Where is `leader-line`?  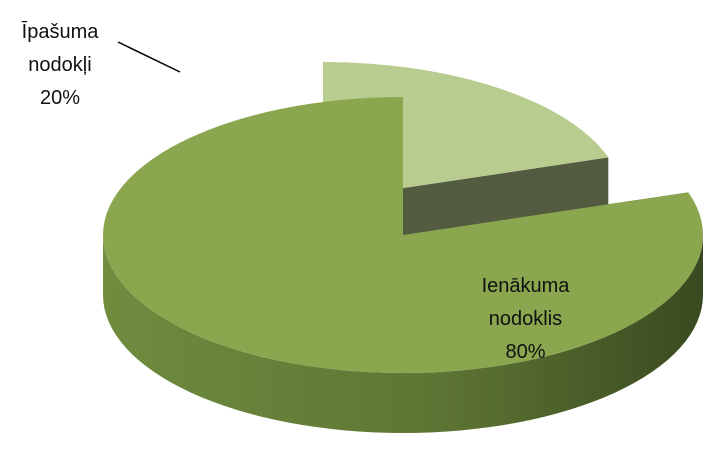
leader-line is located at coordinates (149, 57).